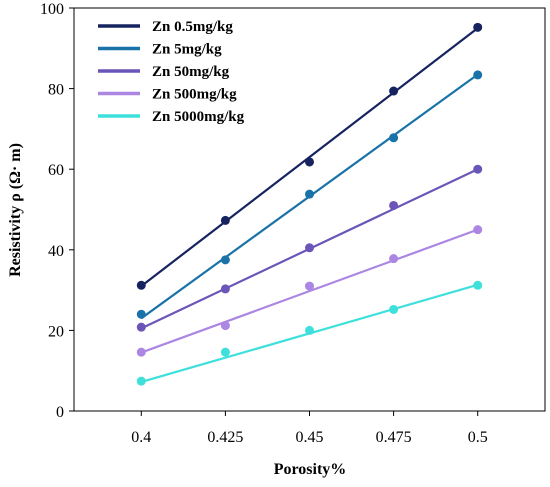 The width and height of the screenshot is (550, 487). Describe the element at coordinates (56, 331) in the screenshot. I see `y-tick-label: 20` at that location.